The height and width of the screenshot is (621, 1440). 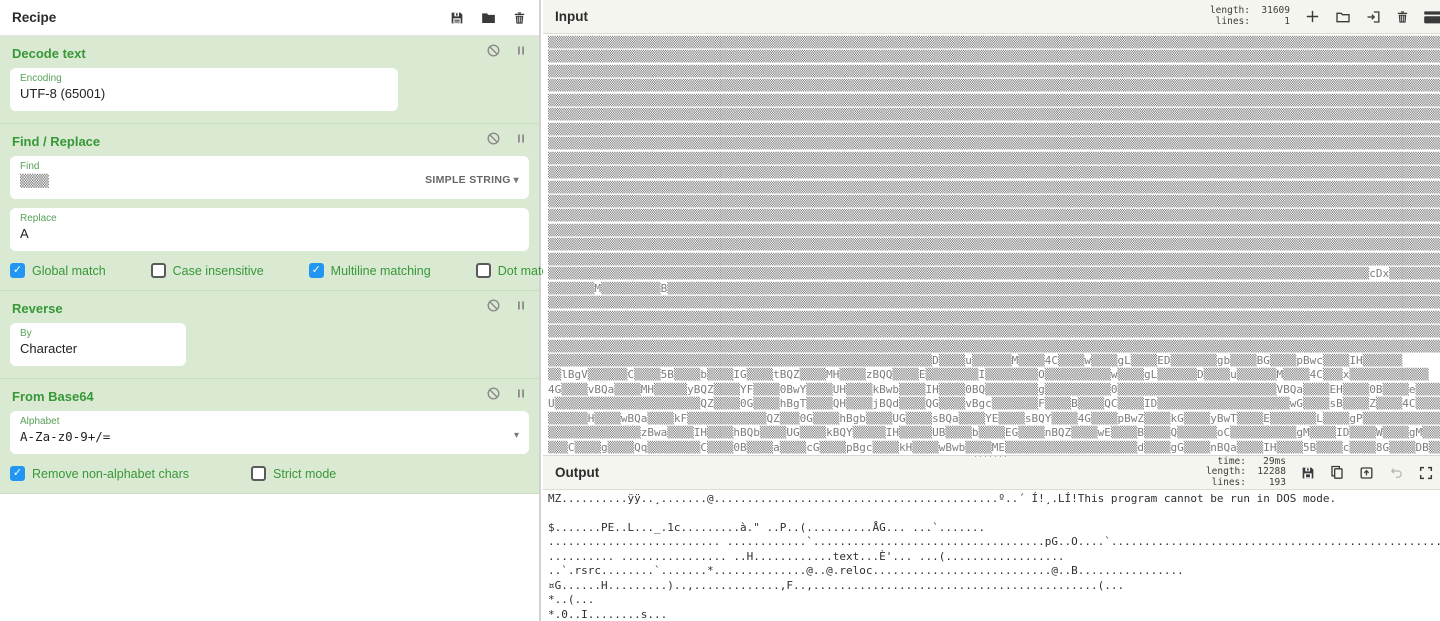 I want to click on copy-output-icon, so click(x=1337, y=472).